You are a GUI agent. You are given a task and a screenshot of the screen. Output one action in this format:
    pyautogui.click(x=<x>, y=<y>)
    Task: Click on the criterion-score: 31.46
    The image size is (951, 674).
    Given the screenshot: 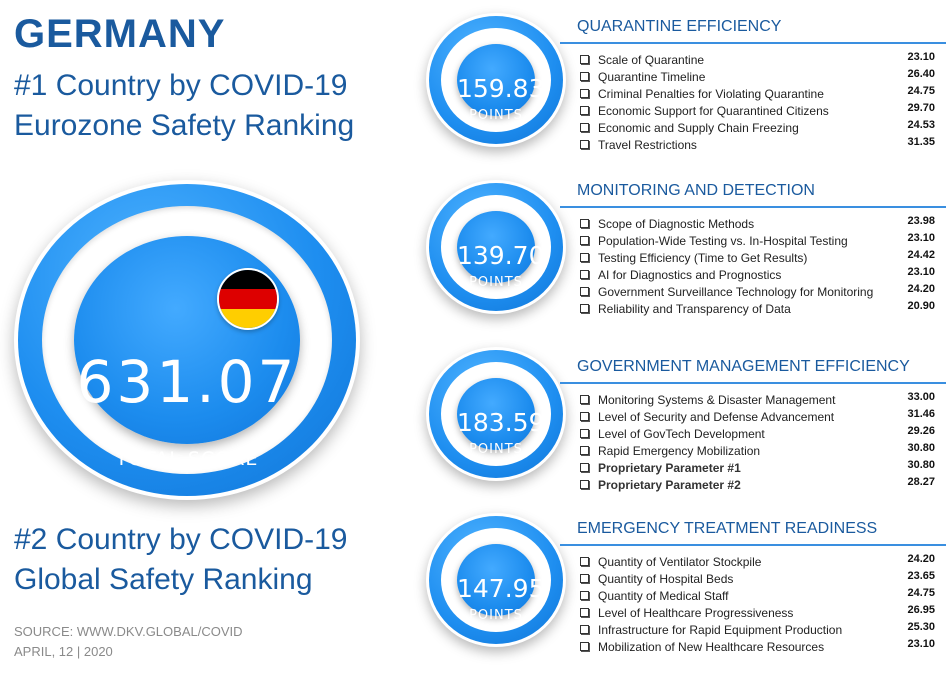 What is the action you would take?
    pyautogui.click(x=921, y=413)
    